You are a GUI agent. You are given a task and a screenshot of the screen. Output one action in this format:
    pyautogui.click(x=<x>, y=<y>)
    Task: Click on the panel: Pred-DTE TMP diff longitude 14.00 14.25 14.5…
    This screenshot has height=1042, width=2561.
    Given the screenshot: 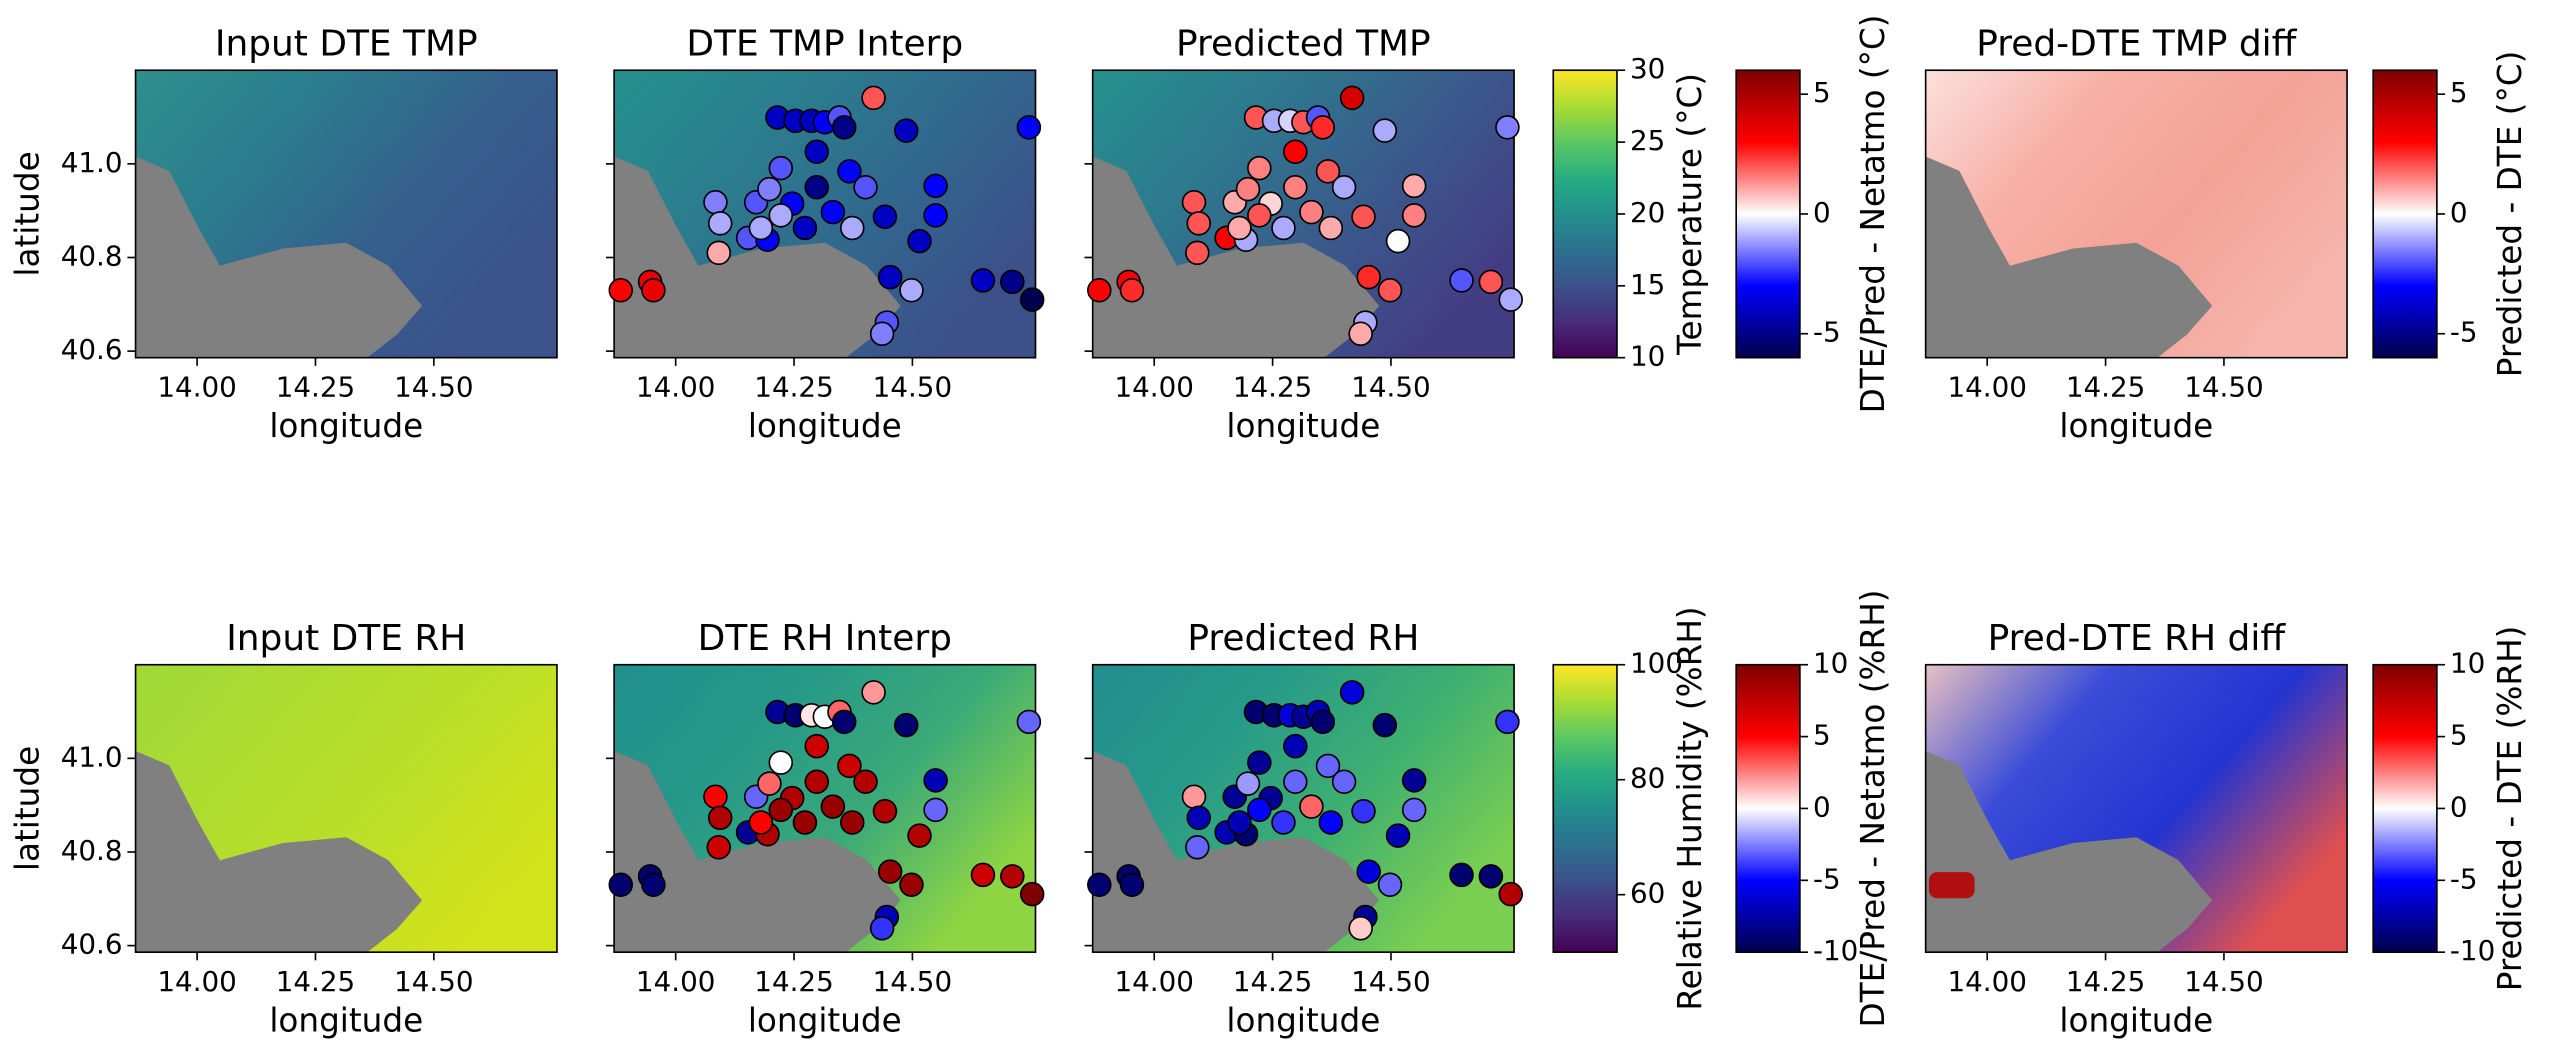 What is the action you would take?
    pyautogui.click(x=2136, y=234)
    